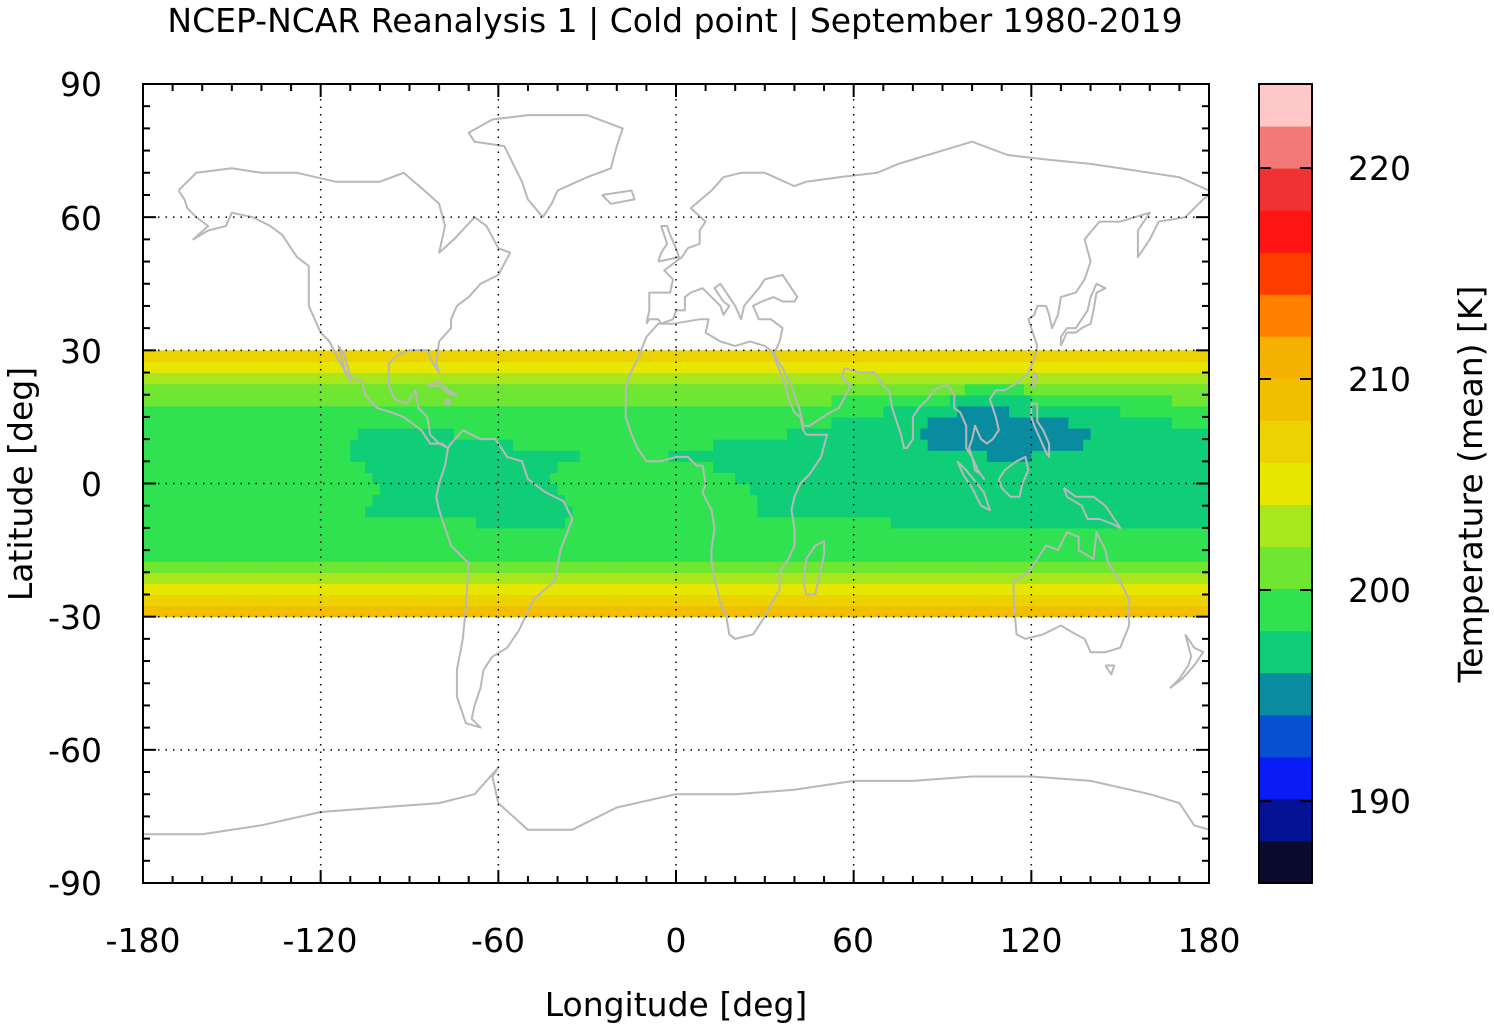 This screenshot has height=1029, width=1494. Describe the element at coordinates (676, 801) in the screenshot. I see `coastline-segment` at that location.